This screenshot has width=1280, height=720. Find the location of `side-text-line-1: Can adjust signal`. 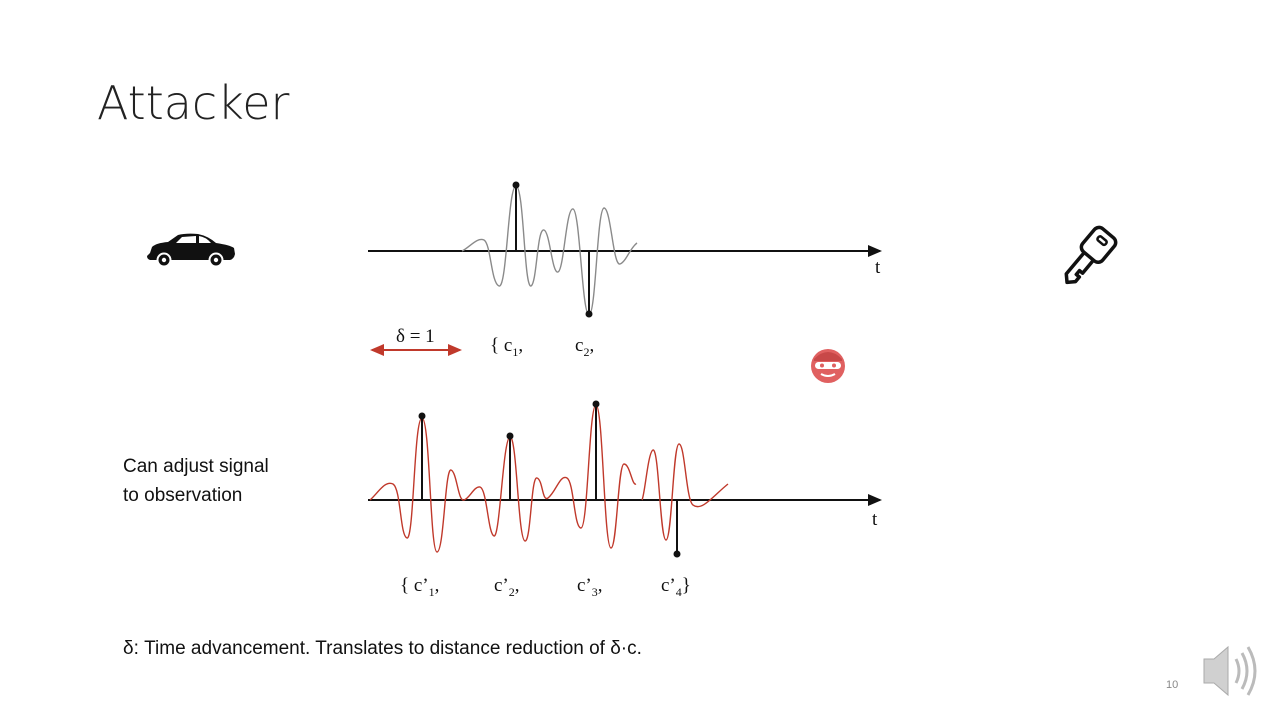

side-text-line-1: Can adjust signal is located at coordinates (196, 466).